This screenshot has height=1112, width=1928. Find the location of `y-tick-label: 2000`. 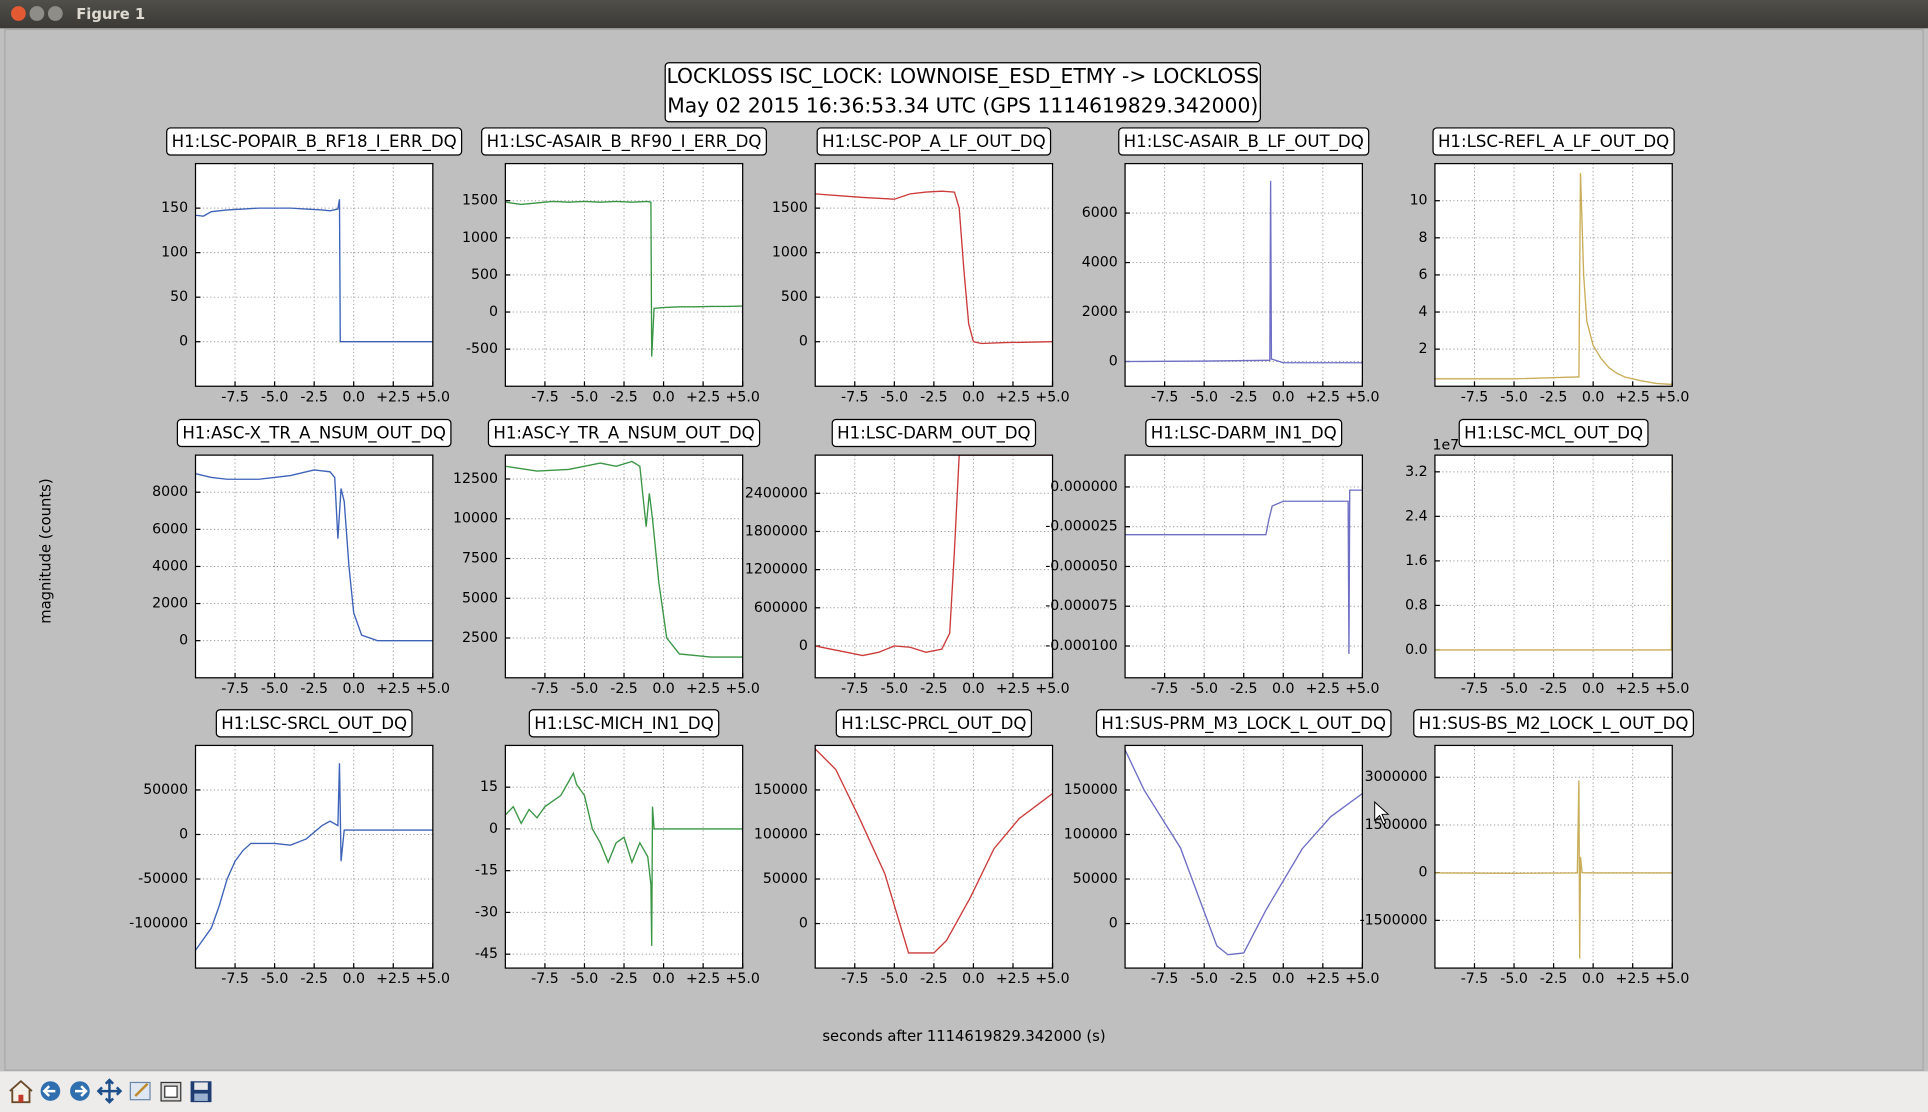

y-tick-label: 2000 is located at coordinates (170, 604).